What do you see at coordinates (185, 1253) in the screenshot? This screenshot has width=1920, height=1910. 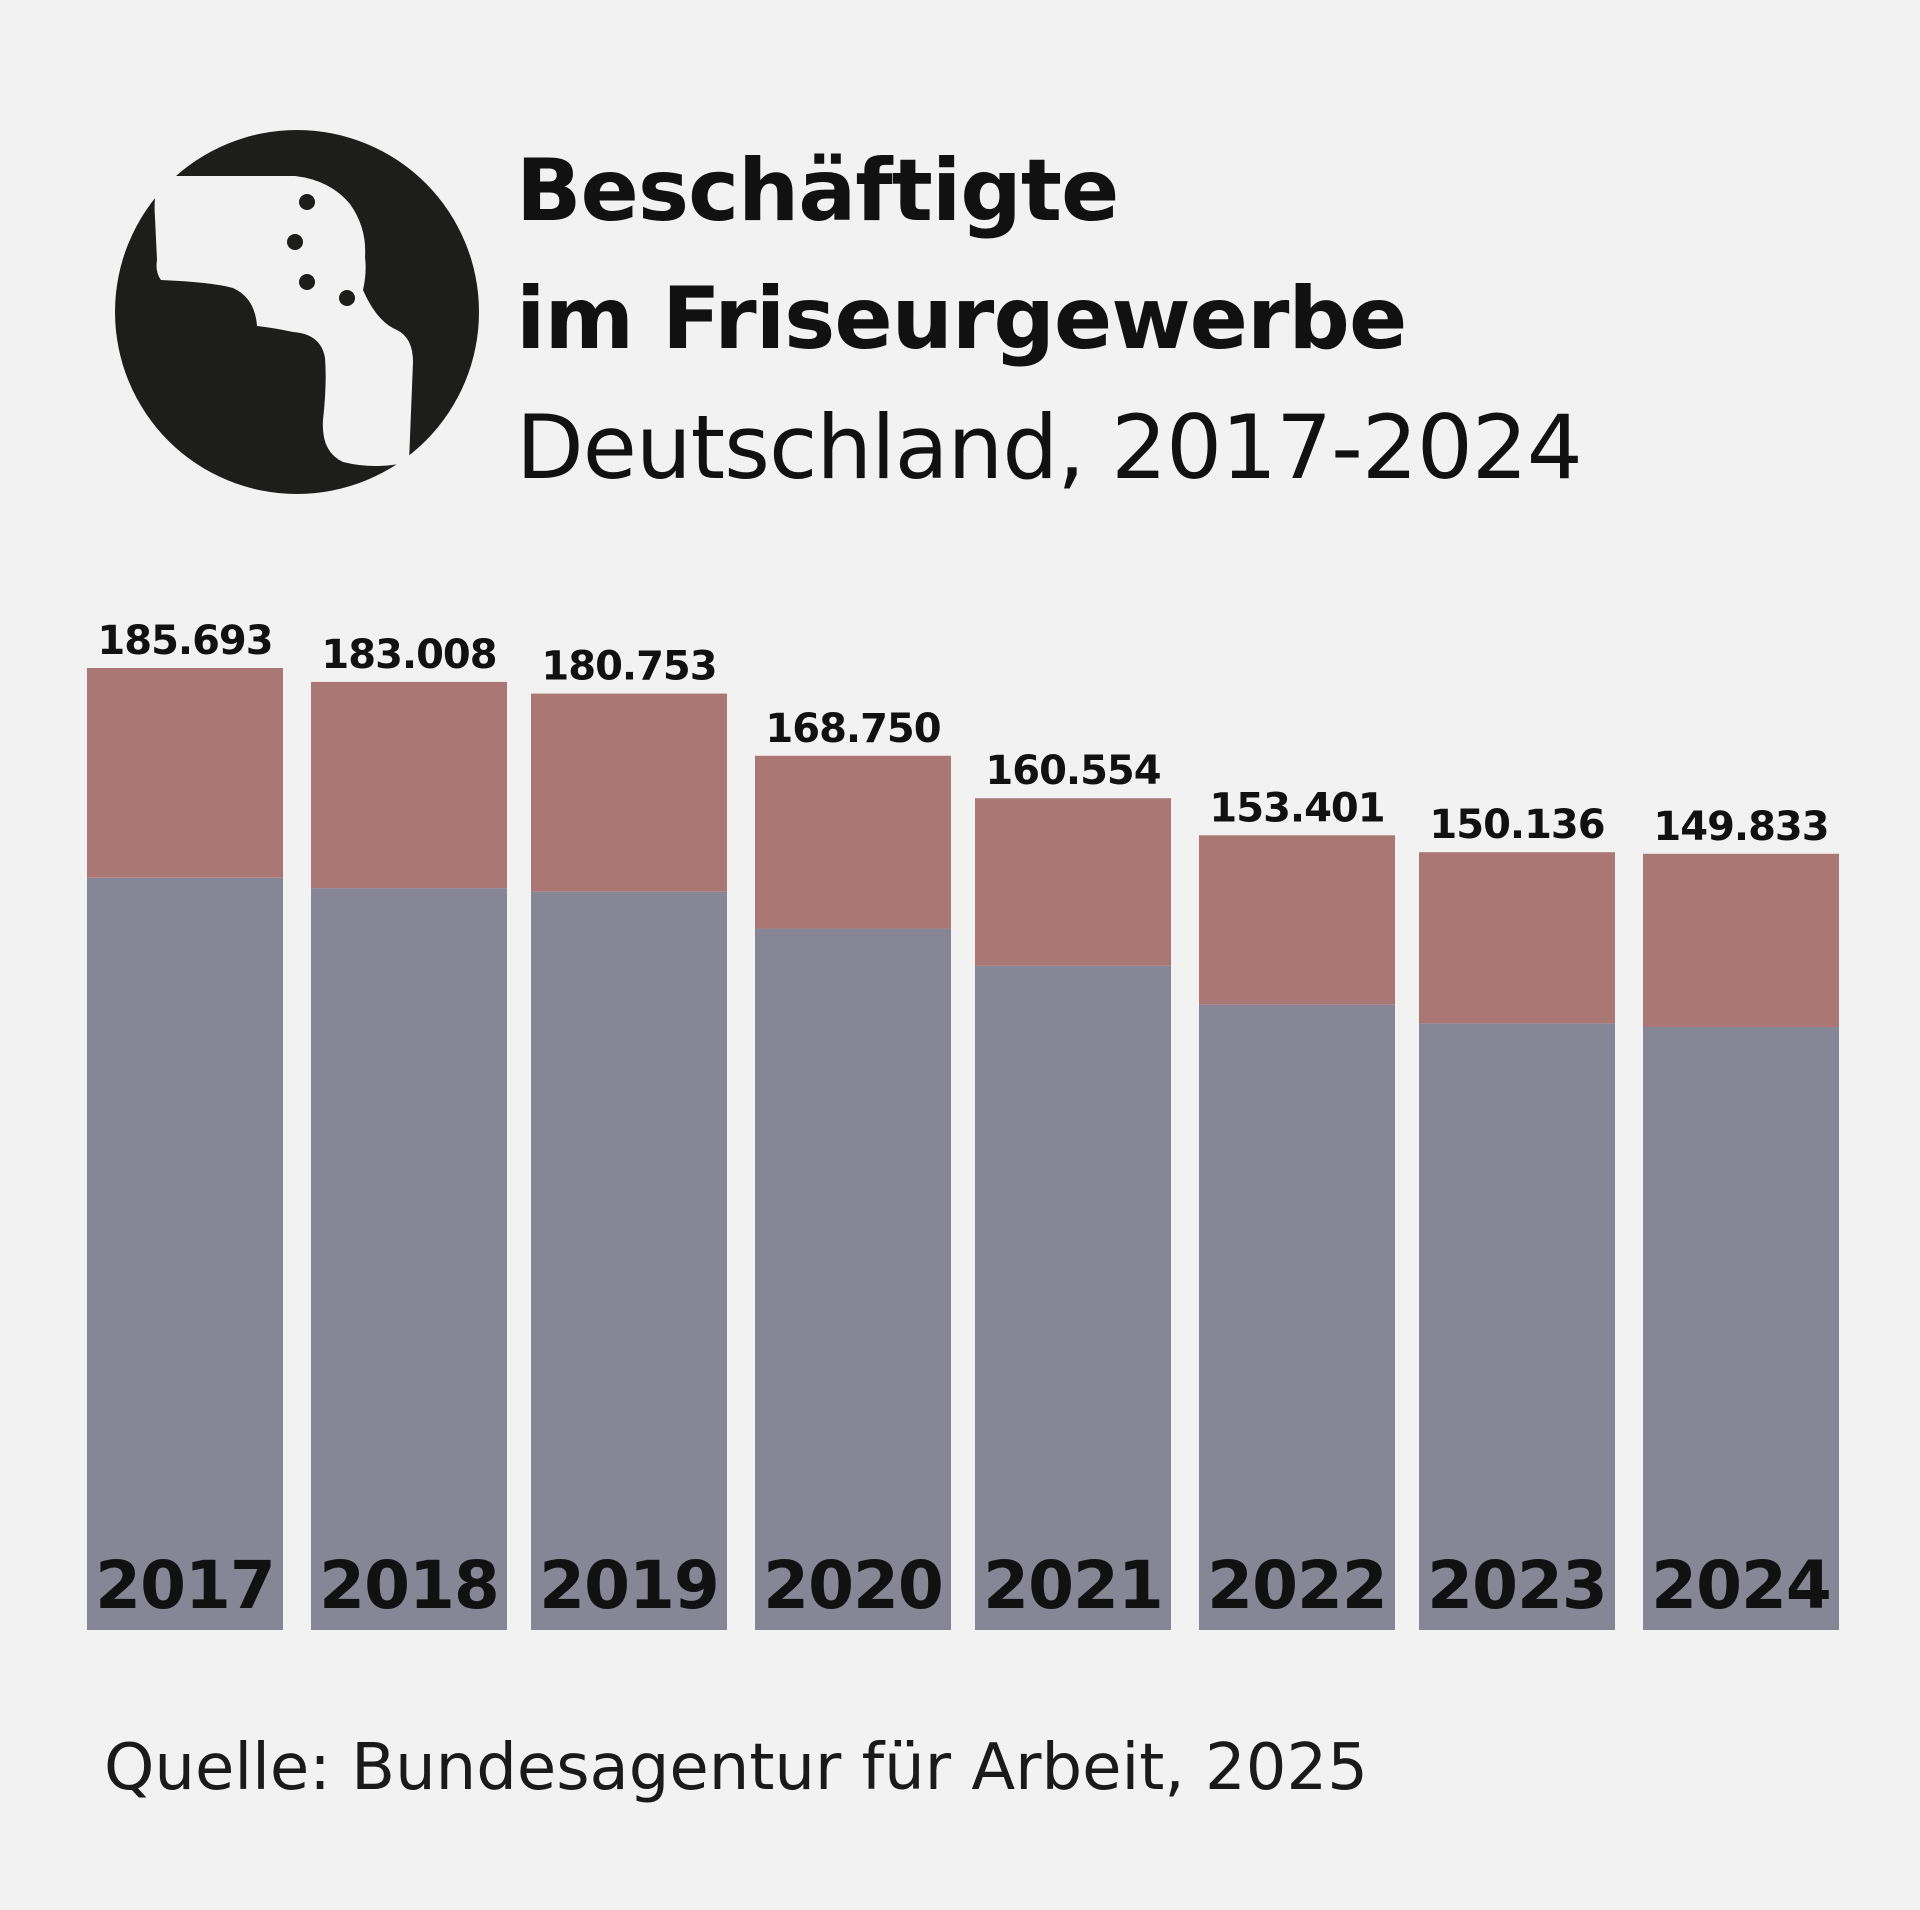 I see `bar-bottom-segment-2017` at bounding box center [185, 1253].